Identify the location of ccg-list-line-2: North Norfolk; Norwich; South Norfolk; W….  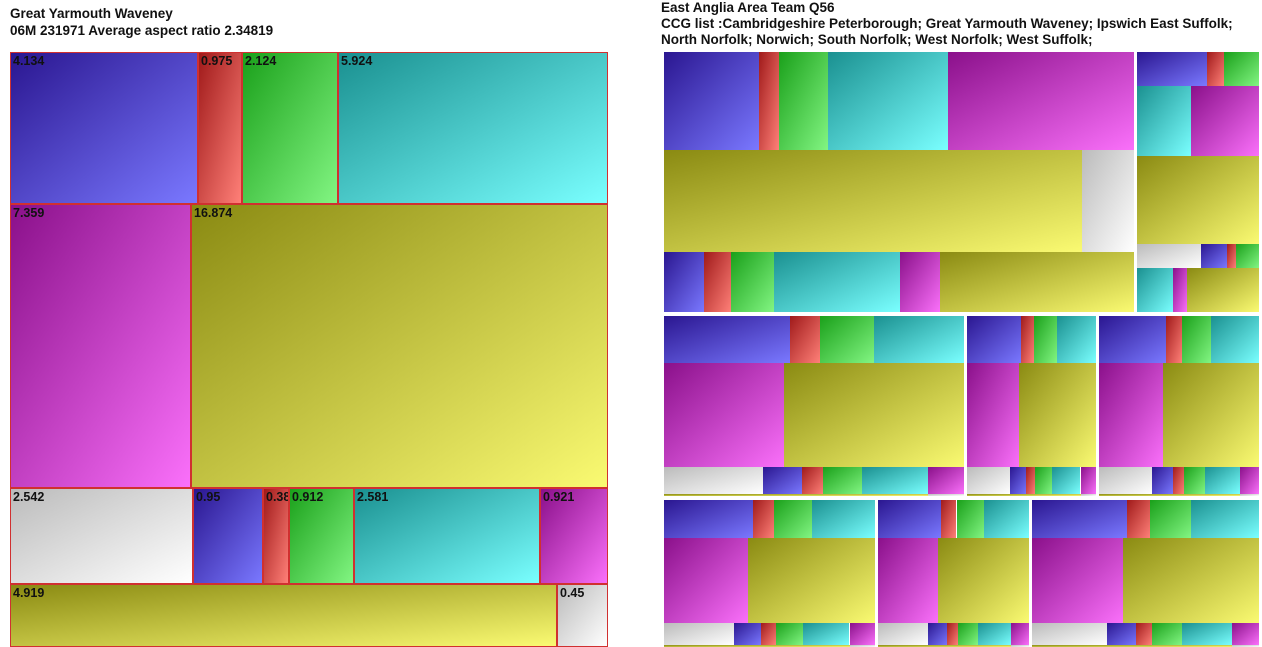
(877, 39).